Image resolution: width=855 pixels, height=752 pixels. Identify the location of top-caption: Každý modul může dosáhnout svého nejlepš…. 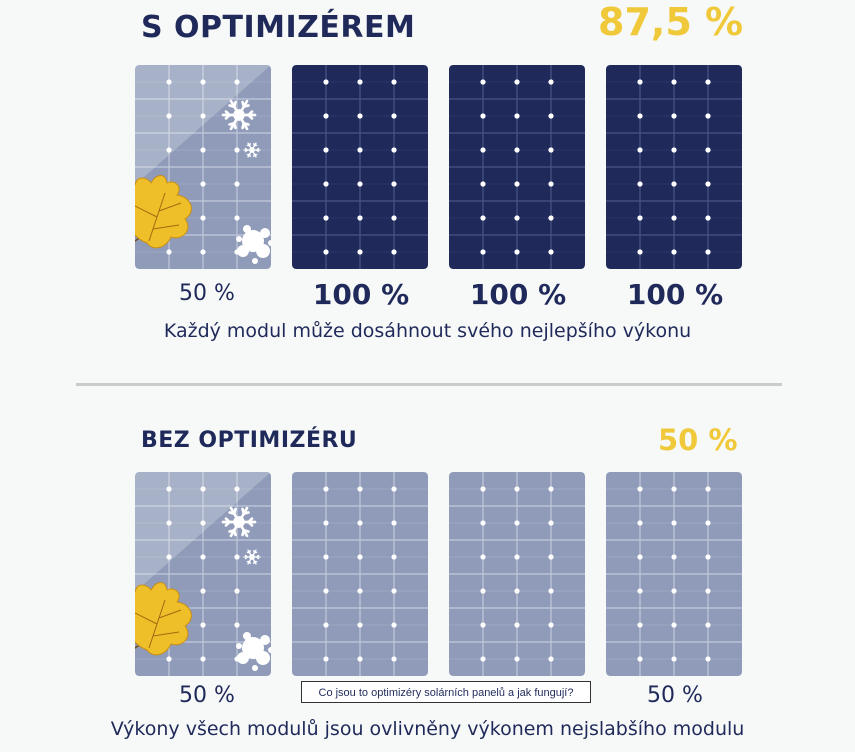
(427, 331).